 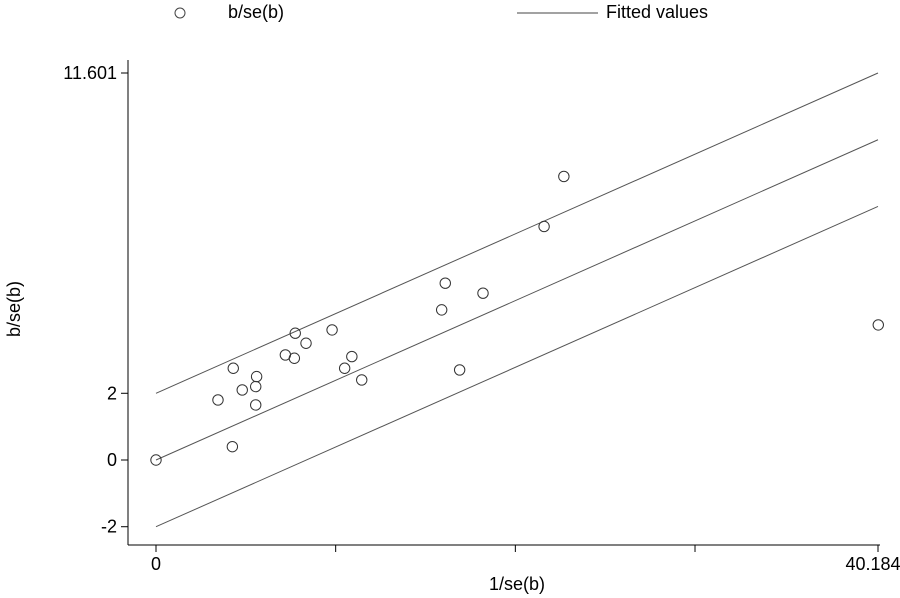 What do you see at coordinates (14, 309) in the screenshot?
I see `y-axis-title: b/se(b)` at bounding box center [14, 309].